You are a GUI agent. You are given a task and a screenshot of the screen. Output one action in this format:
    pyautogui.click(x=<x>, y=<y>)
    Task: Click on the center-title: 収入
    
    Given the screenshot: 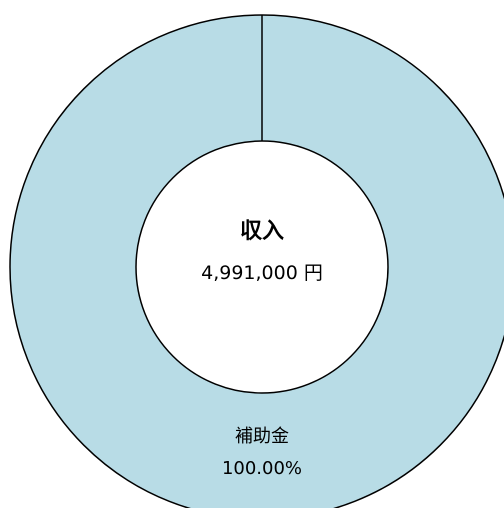 What is the action you would take?
    pyautogui.click(x=262, y=231)
    